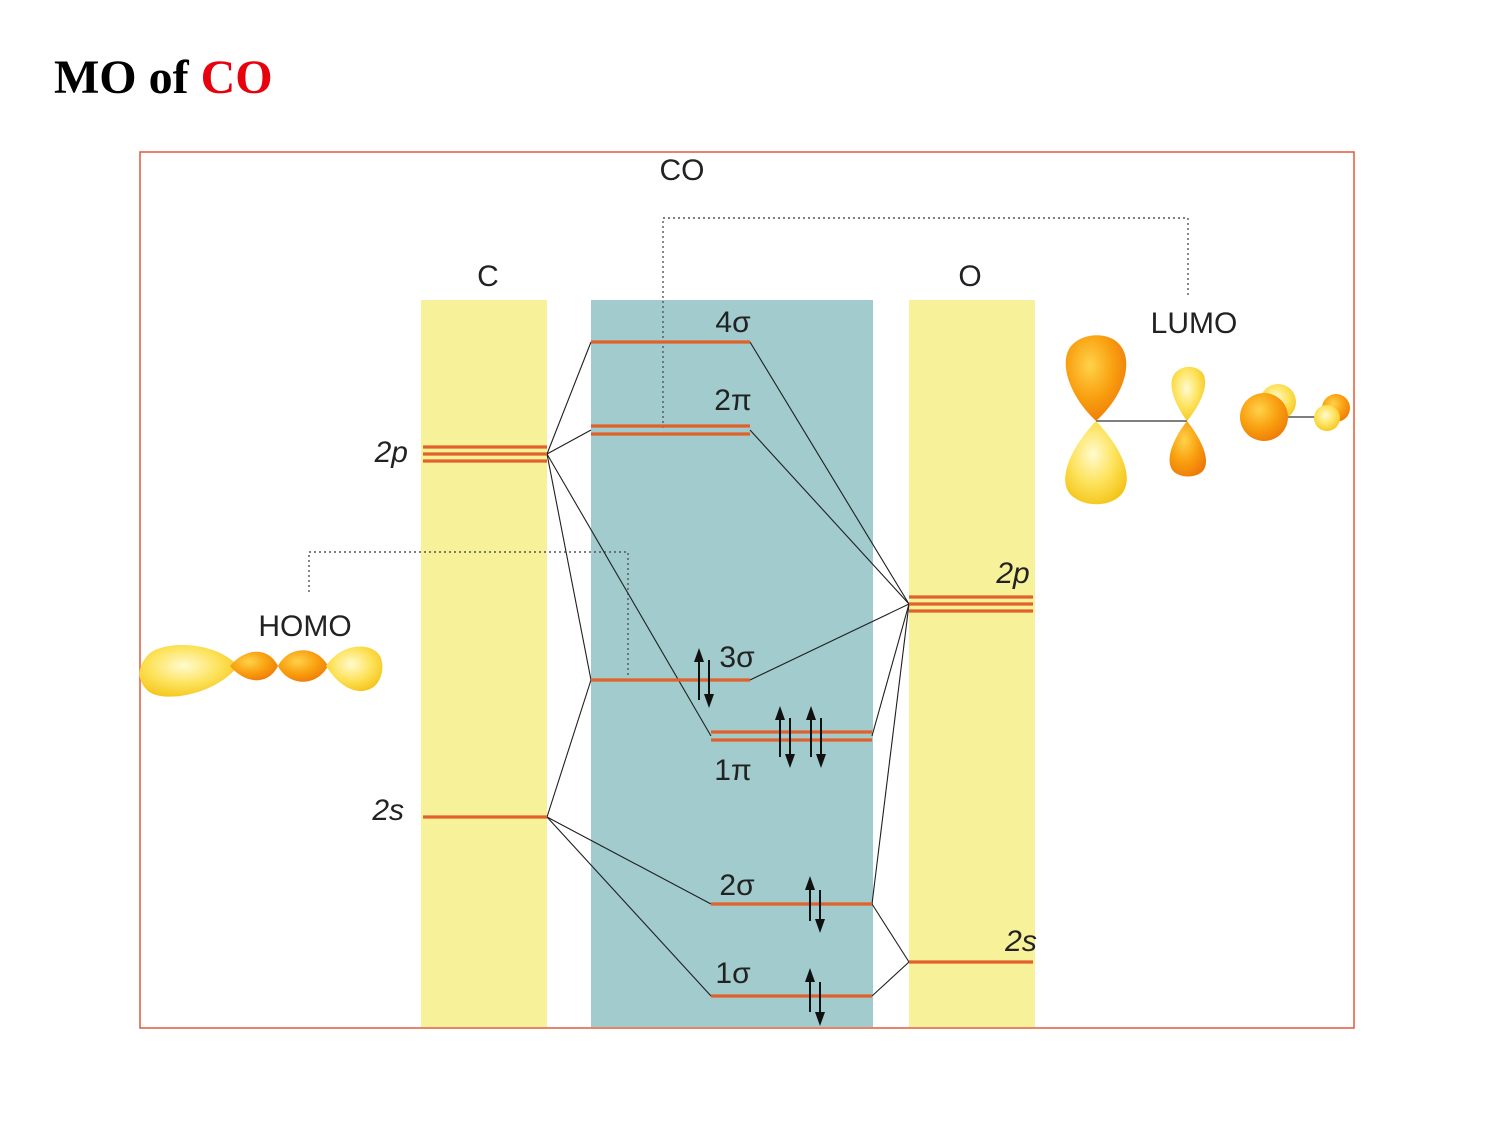 The height and width of the screenshot is (1125, 1500). What do you see at coordinates (969, 276) in the screenshot?
I see `oxygen-label: O` at bounding box center [969, 276].